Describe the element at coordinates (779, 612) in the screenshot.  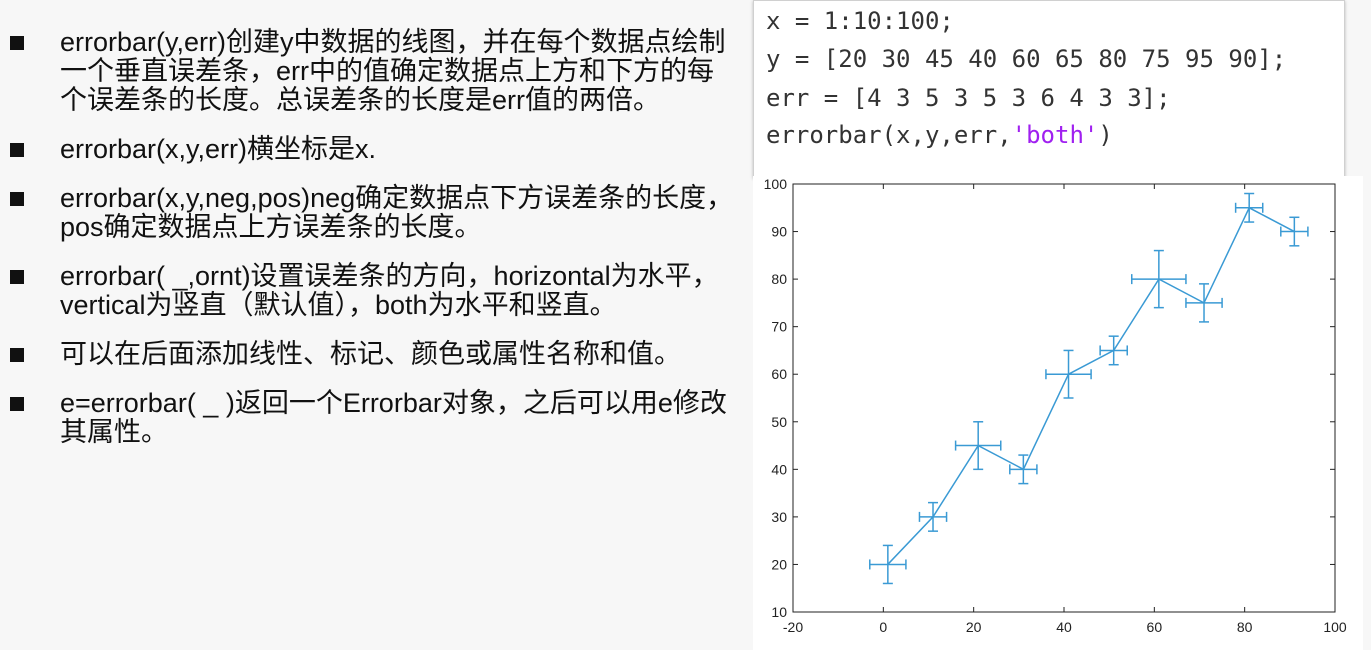
I see `y-tick-label: 10` at that location.